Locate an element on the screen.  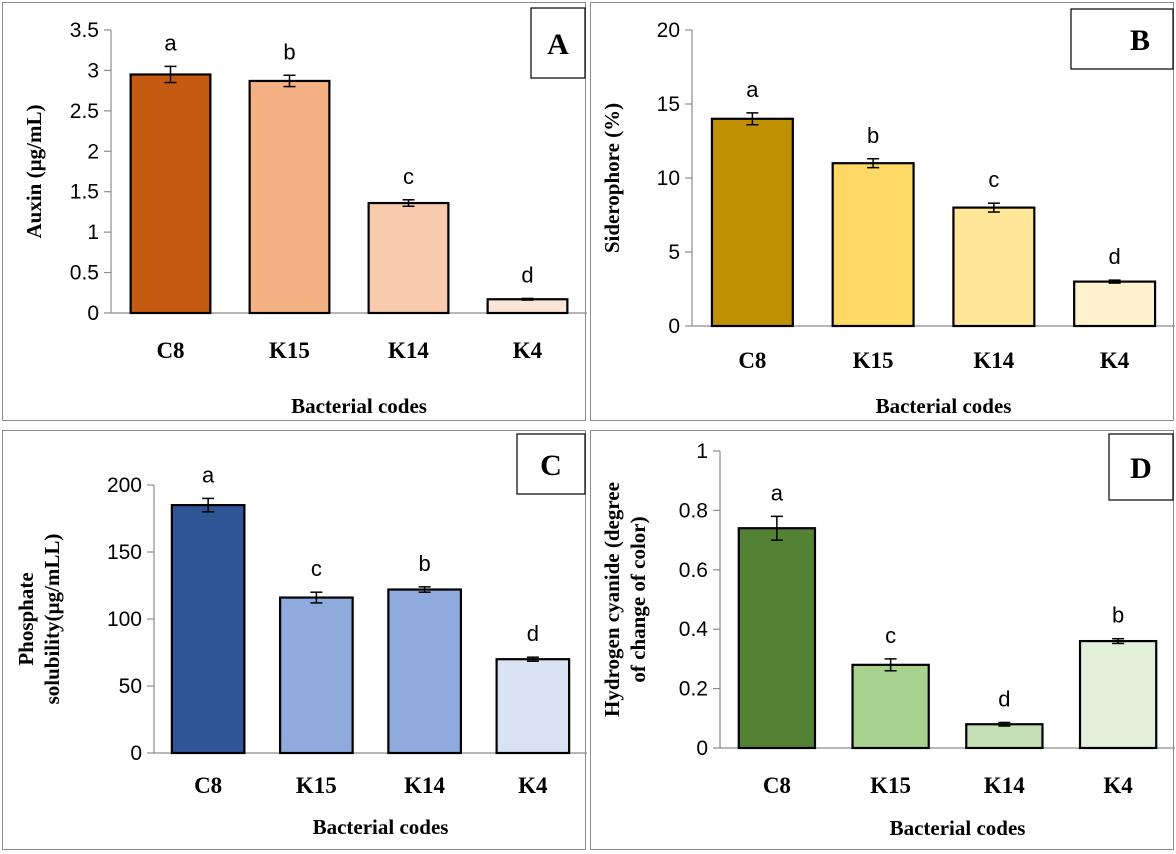
panel-label: A is located at coordinates (558, 44).